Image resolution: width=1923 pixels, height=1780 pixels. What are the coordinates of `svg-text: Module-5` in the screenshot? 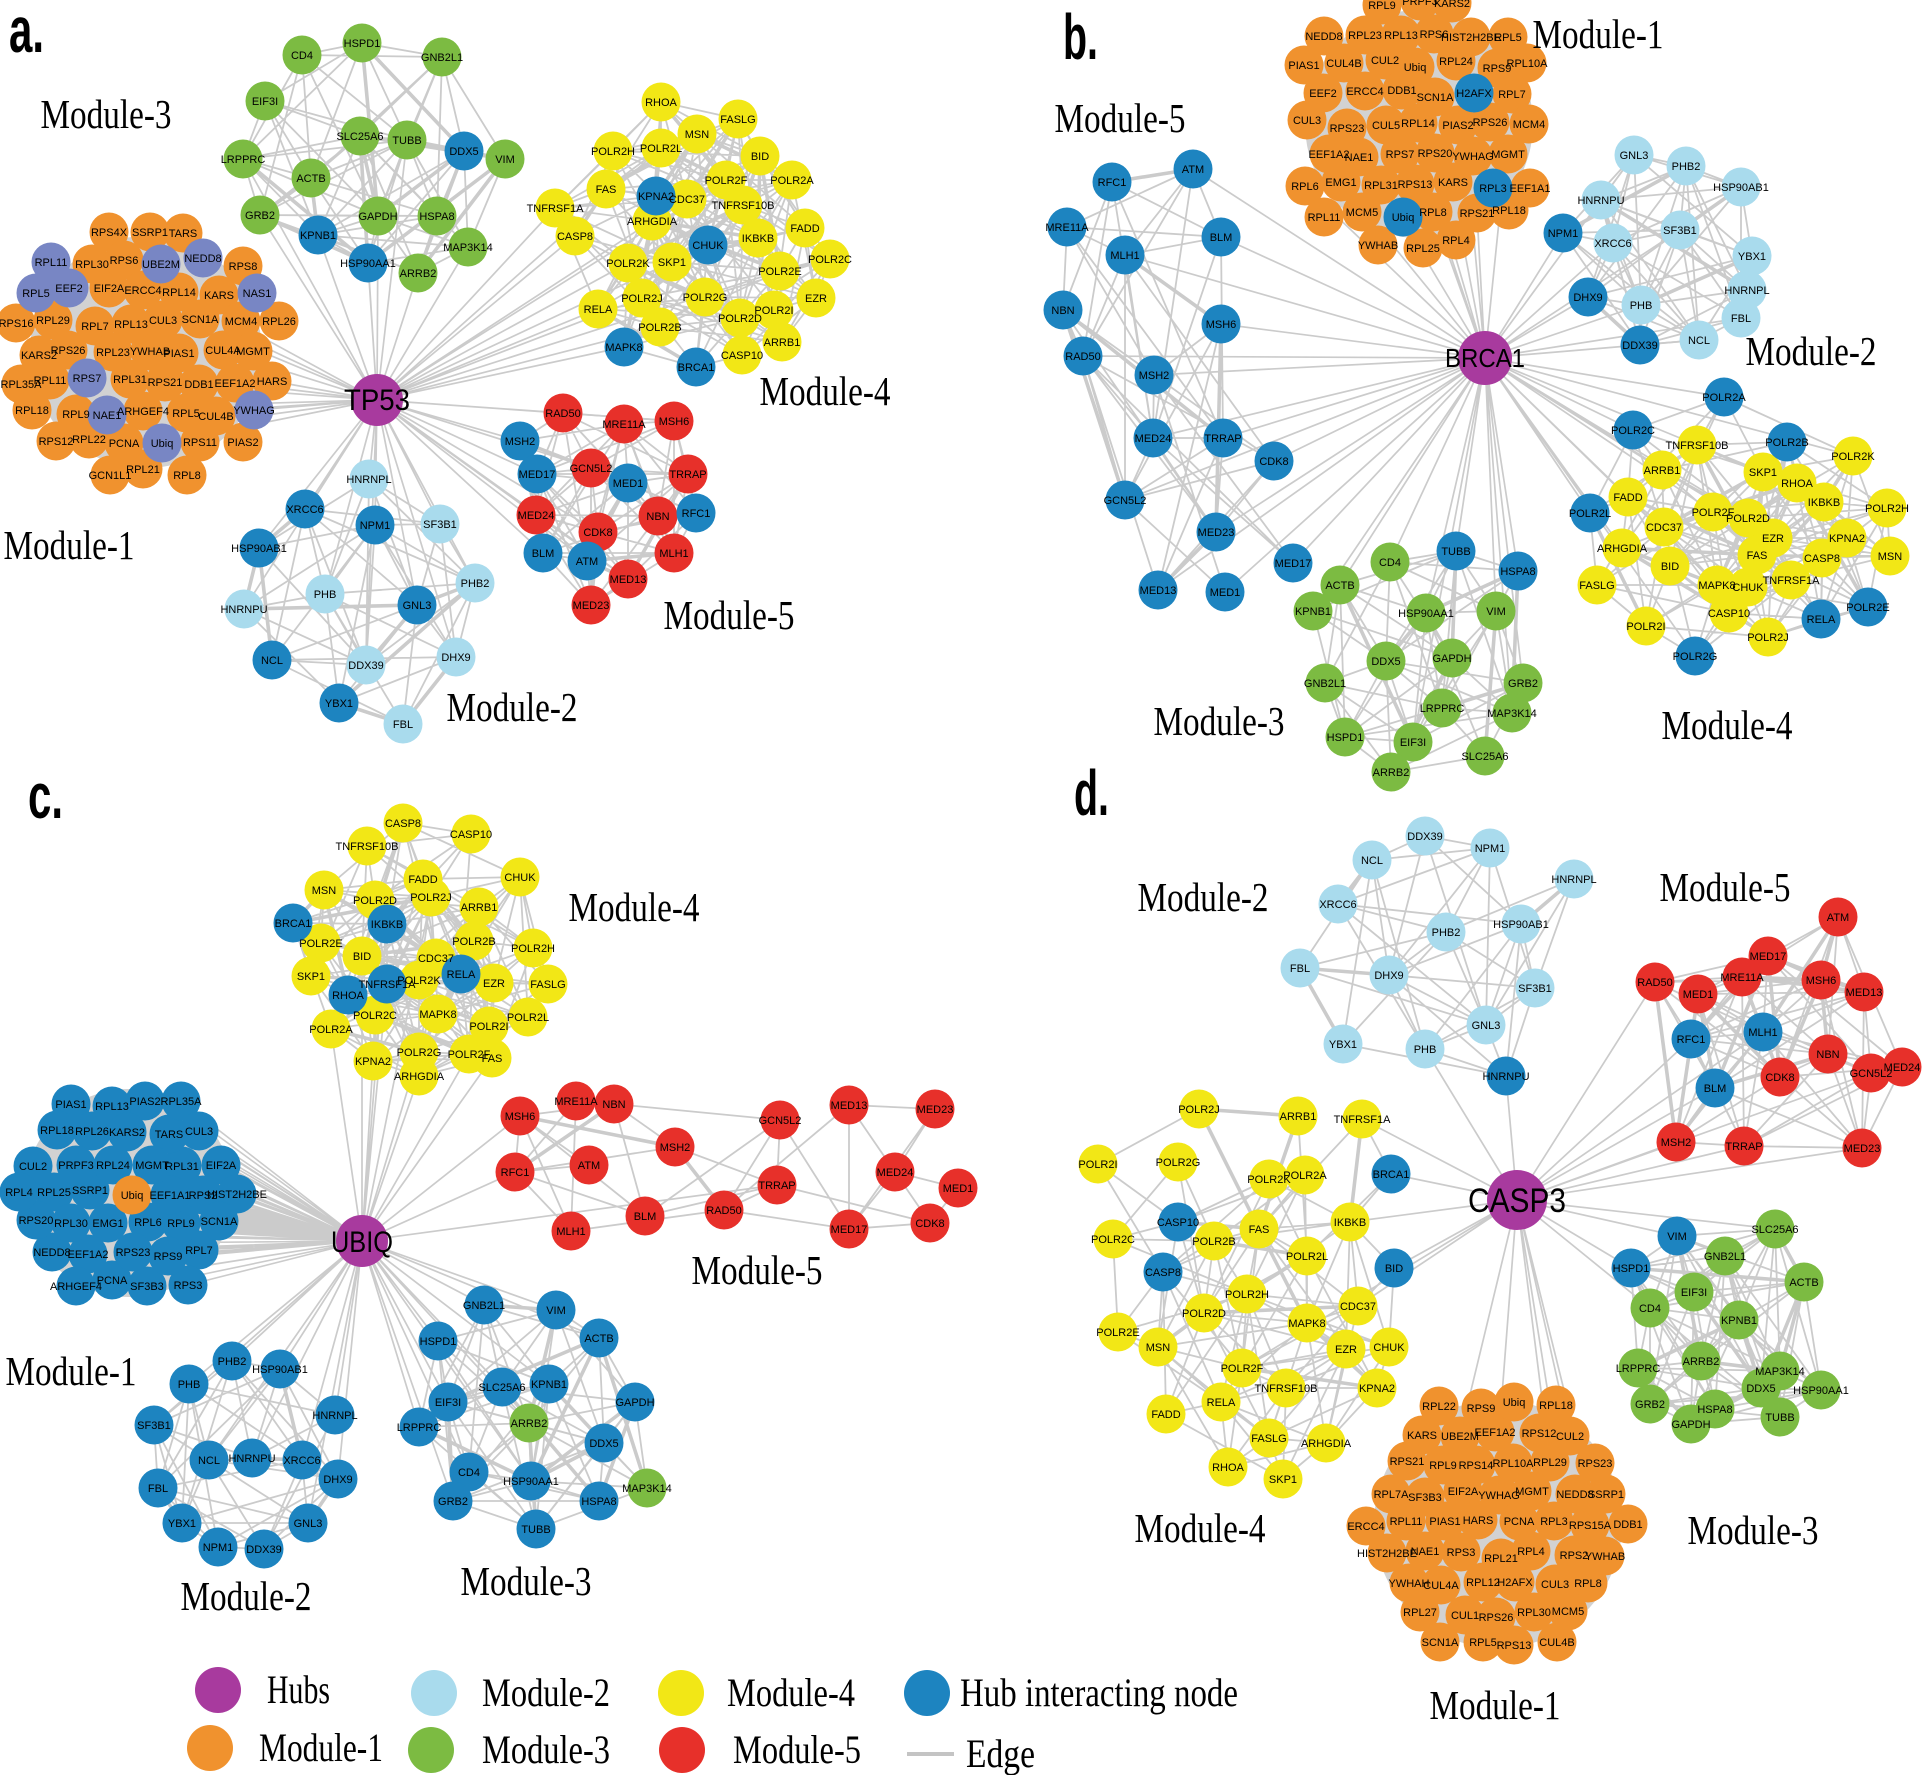 It's located at (729, 615).